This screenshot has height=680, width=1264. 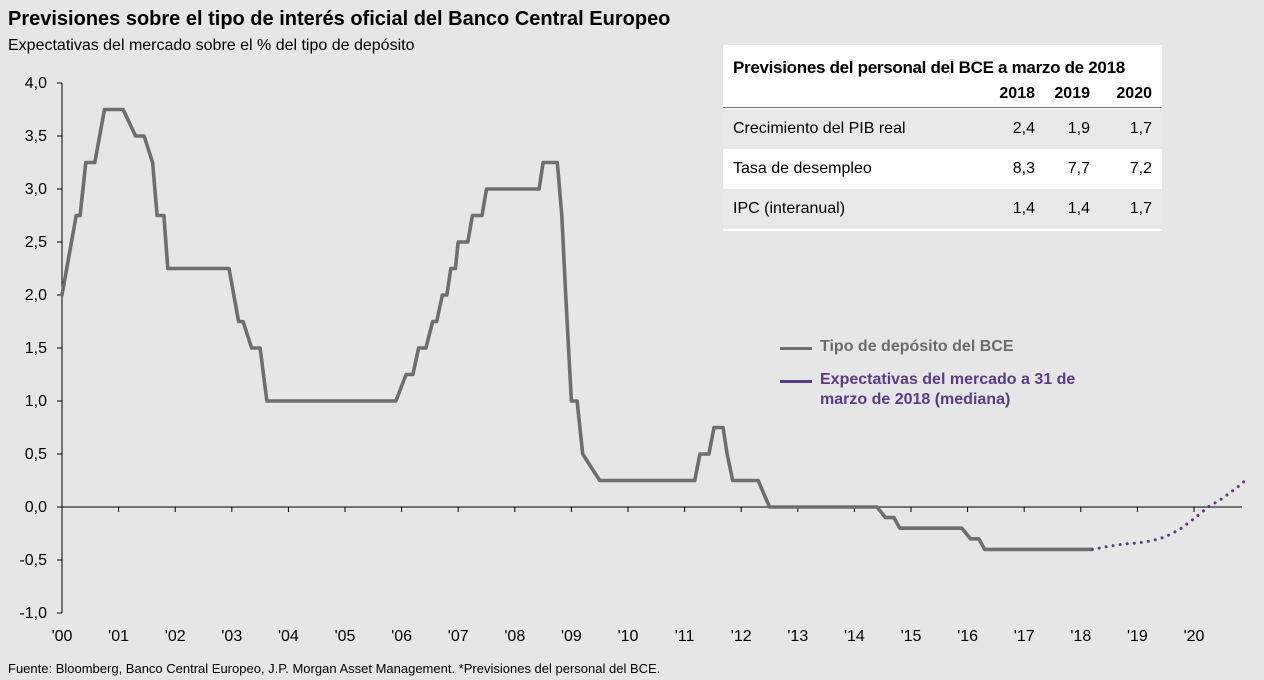 What do you see at coordinates (1078, 168) in the screenshot?
I see `forecast-cell: 7,7` at bounding box center [1078, 168].